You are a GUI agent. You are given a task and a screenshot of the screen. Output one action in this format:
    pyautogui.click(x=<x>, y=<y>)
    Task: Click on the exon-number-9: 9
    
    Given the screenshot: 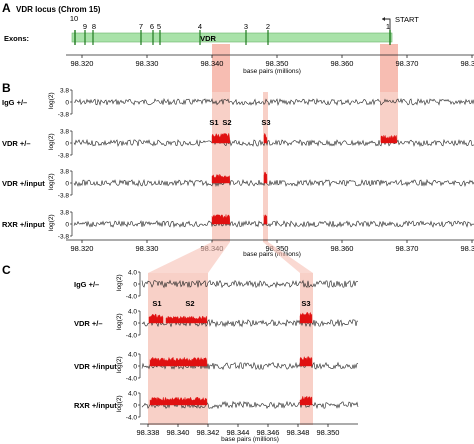 What is the action you would take?
    pyautogui.click(x=85, y=26)
    